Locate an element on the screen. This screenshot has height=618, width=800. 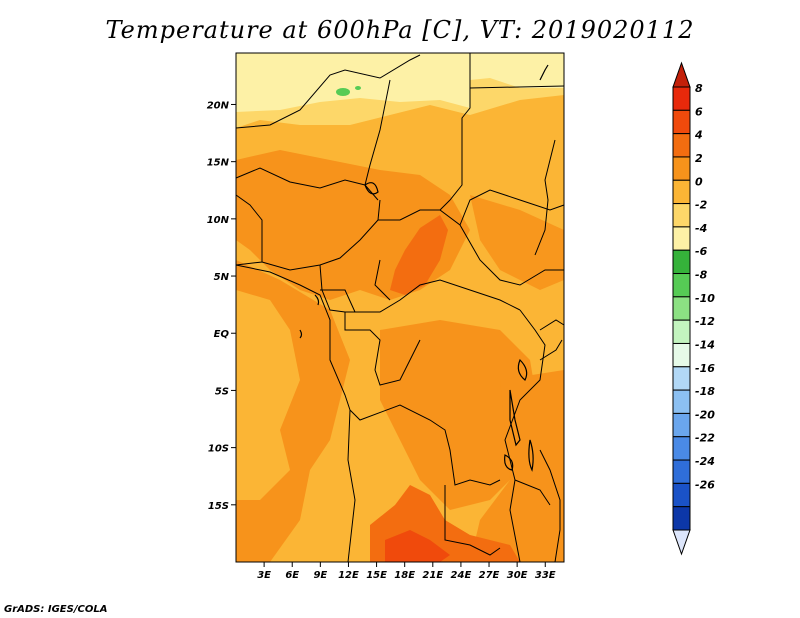
lon-tick-label: 21E is located at coordinates (432, 575).